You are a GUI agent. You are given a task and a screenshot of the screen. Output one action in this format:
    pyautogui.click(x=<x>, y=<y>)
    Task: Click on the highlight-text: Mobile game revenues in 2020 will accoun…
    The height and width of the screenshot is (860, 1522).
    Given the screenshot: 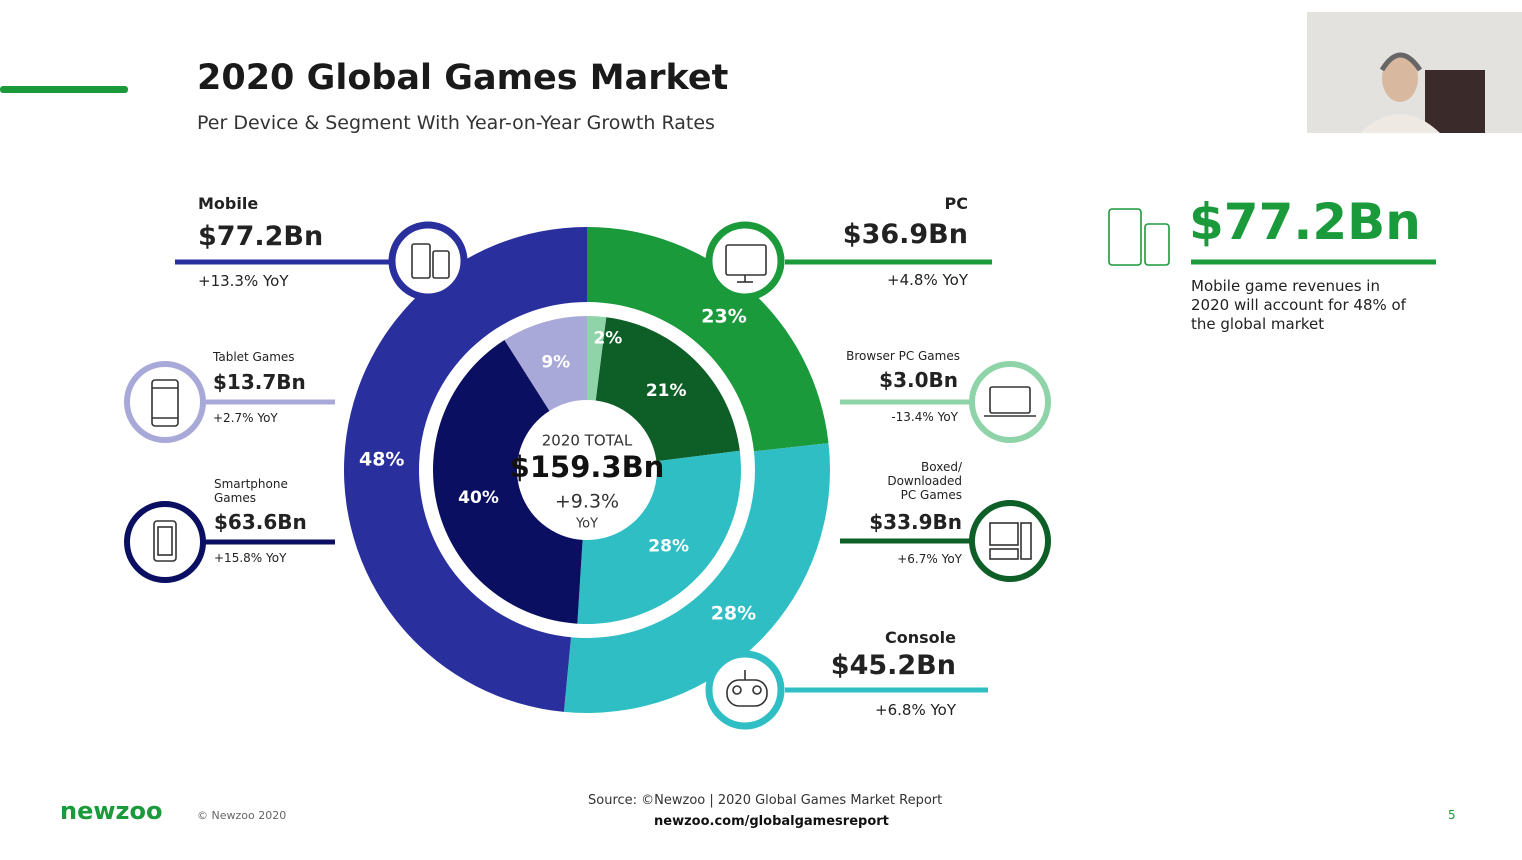 What is the action you would take?
    pyautogui.click(x=1298, y=305)
    